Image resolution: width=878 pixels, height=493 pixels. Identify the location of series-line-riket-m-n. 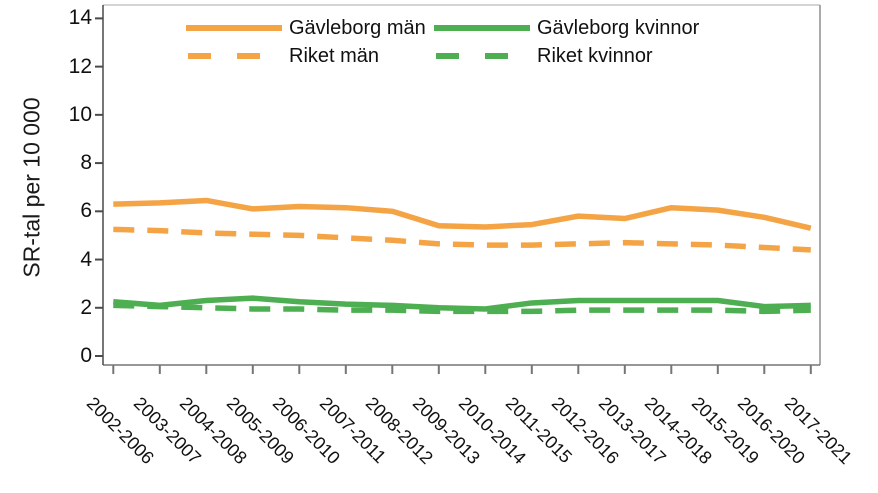
(462, 239).